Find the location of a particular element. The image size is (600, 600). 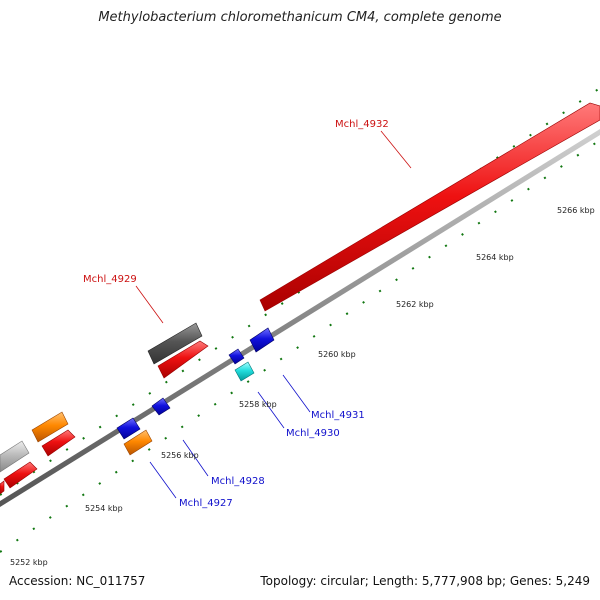

gene-red-edge is located at coordinates (2, 487).